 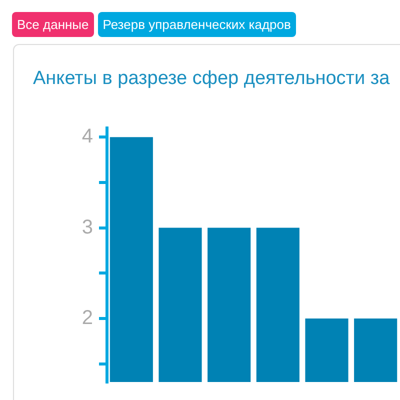 What do you see at coordinates (87, 137) in the screenshot?
I see `y-tick-label: 4` at bounding box center [87, 137].